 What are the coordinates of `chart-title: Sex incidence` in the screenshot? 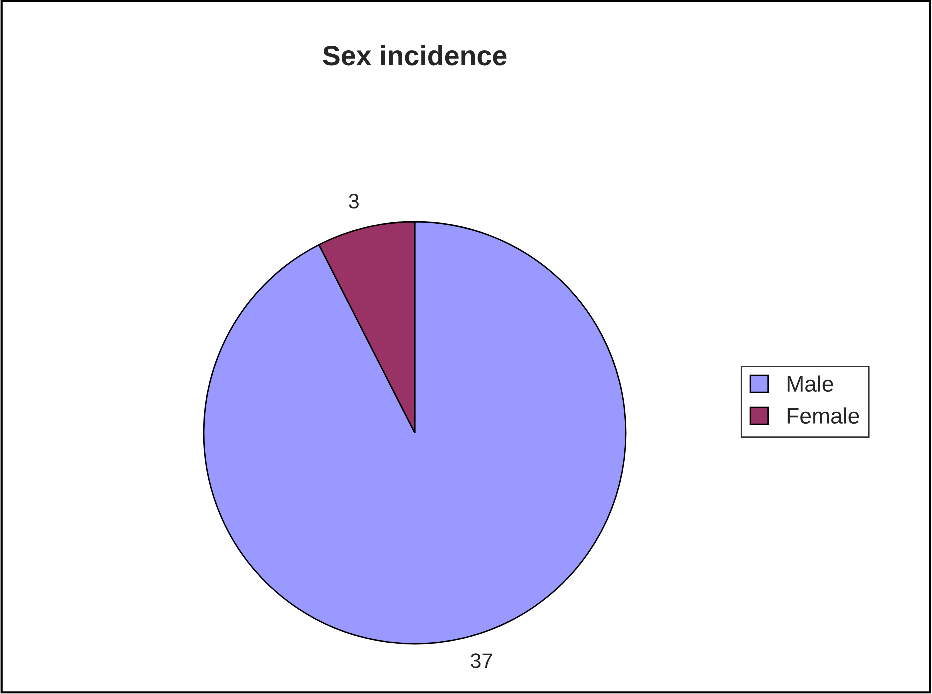 It's located at (415, 55).